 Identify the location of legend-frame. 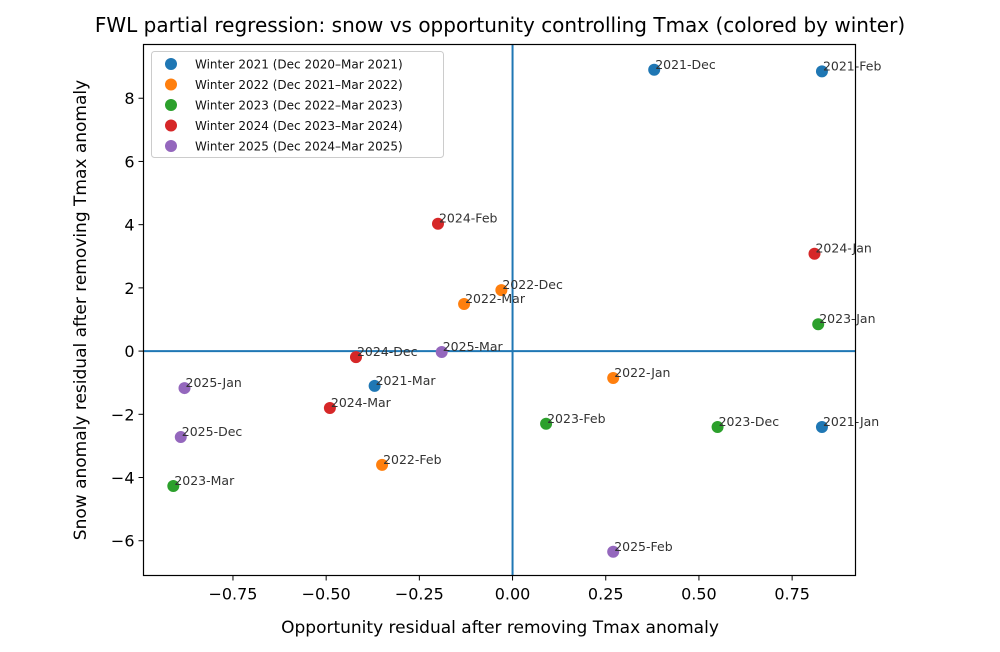
(297, 104).